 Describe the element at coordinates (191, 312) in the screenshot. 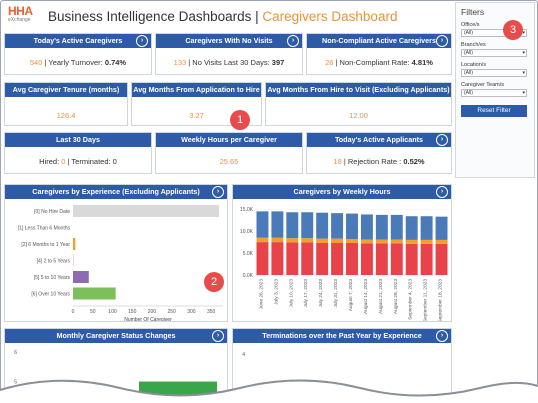

I see `x-tick-label: 300` at that location.